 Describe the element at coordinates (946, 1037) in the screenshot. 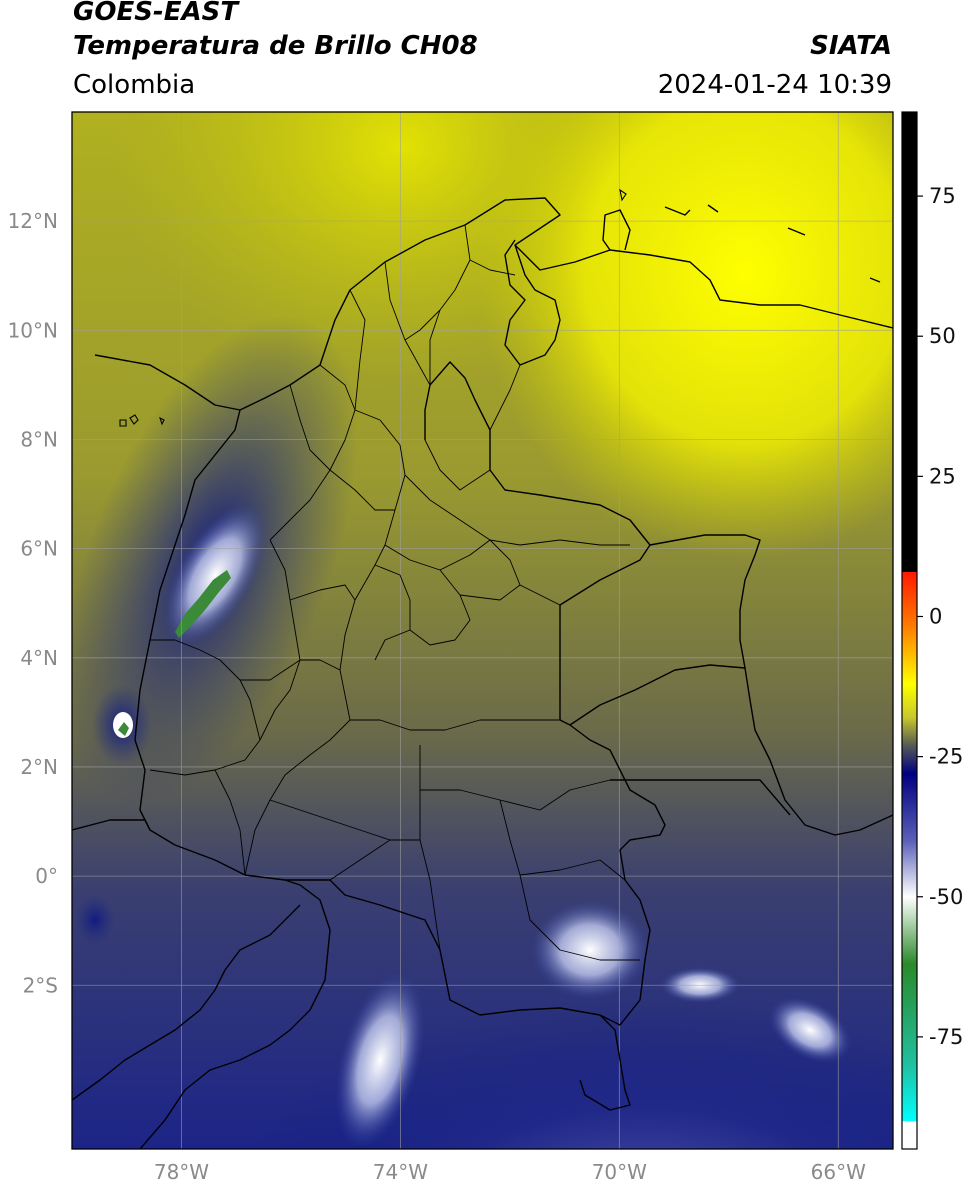

I see `colorbar-tick-label: -75` at that location.